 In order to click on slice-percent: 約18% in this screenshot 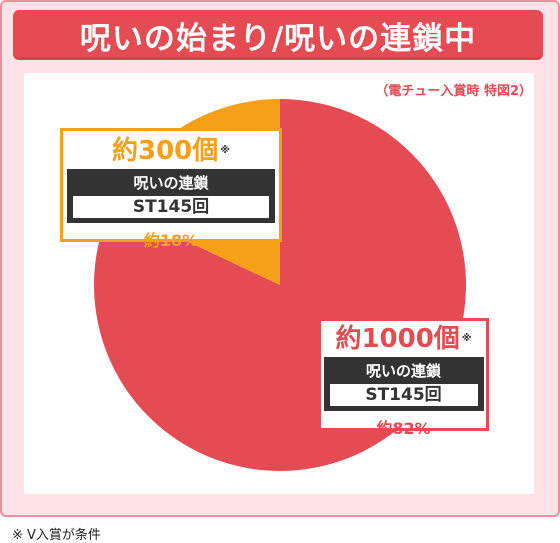, I will do `click(171, 240)`.